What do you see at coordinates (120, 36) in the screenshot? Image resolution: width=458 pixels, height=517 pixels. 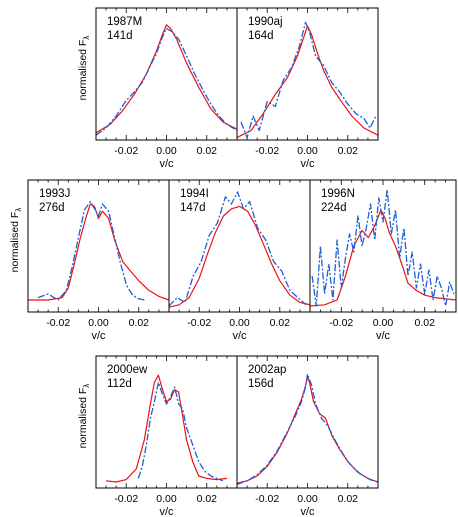 I see `panel-epoch-label: 141d` at bounding box center [120, 36].